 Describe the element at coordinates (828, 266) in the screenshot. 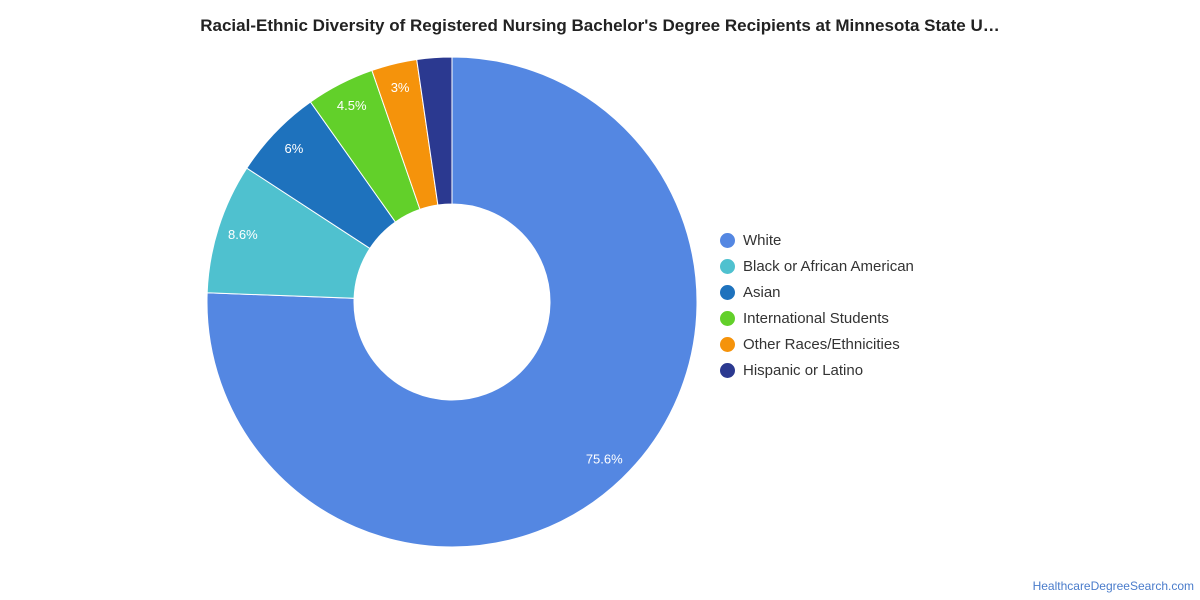

I see `legend-label: Black or African American` at that location.